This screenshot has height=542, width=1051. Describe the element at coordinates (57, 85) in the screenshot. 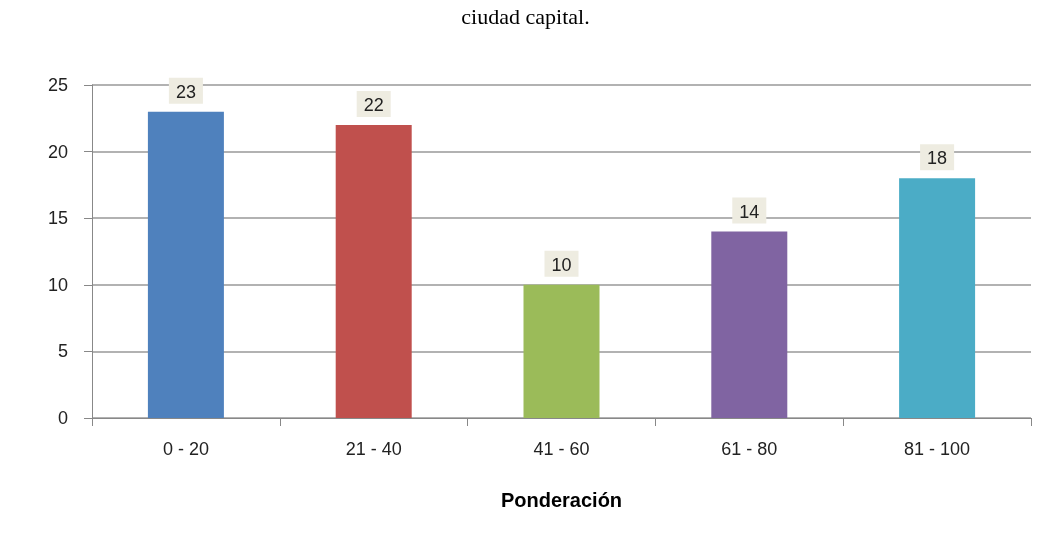

I see `y-tick-label: 25` at that location.